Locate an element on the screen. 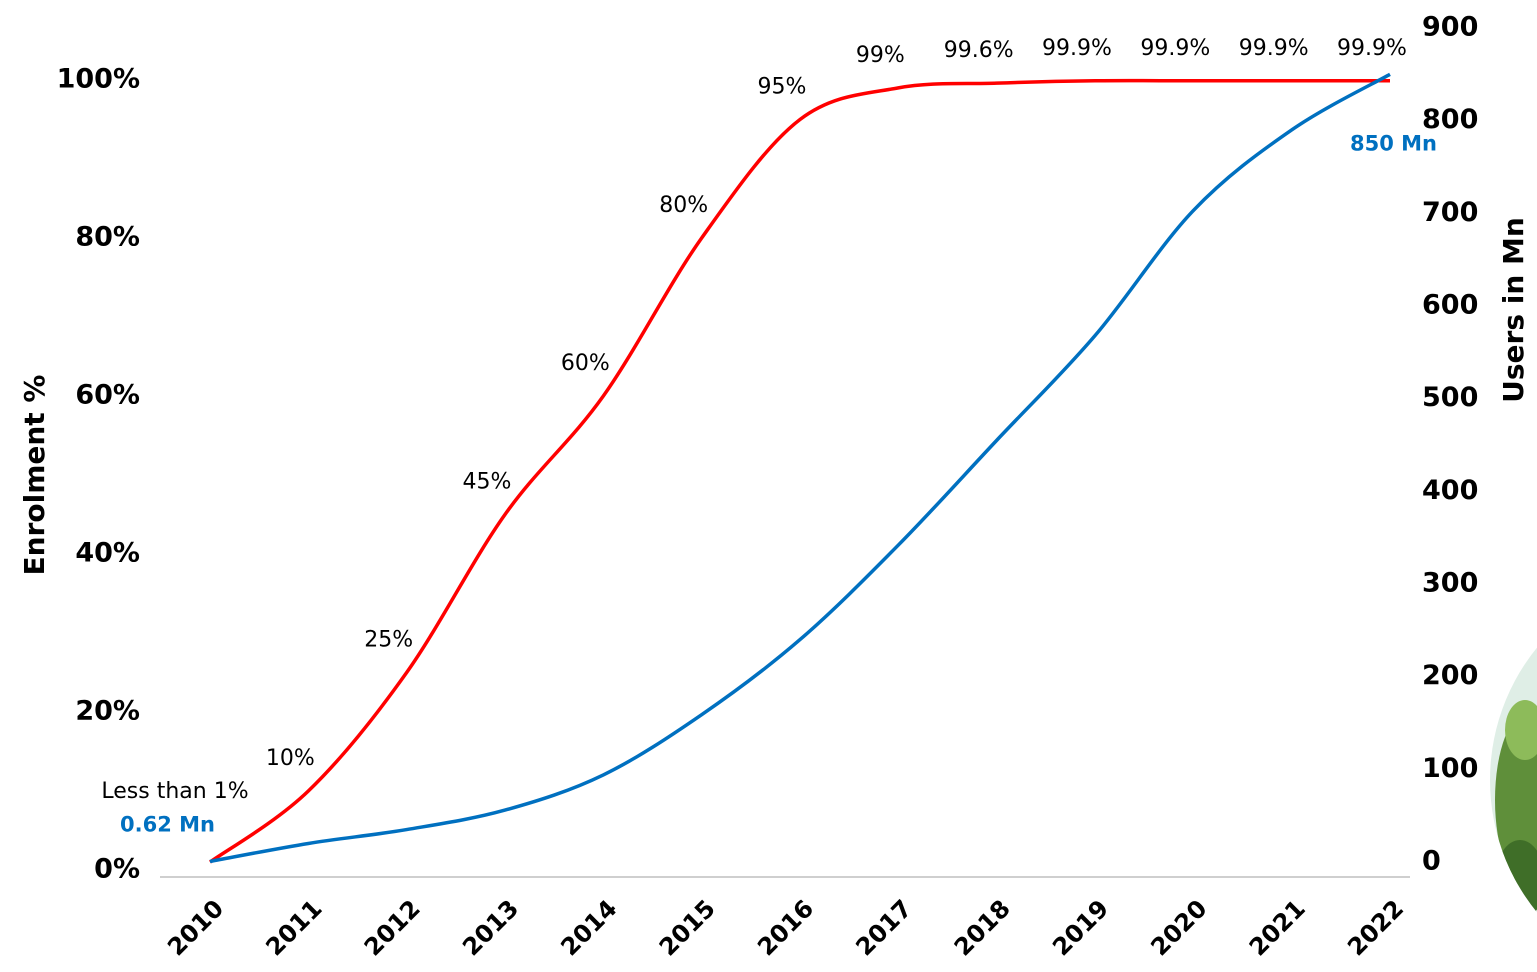 The image size is (1537, 972). y2-tick-label: 0 is located at coordinates (1431, 861).